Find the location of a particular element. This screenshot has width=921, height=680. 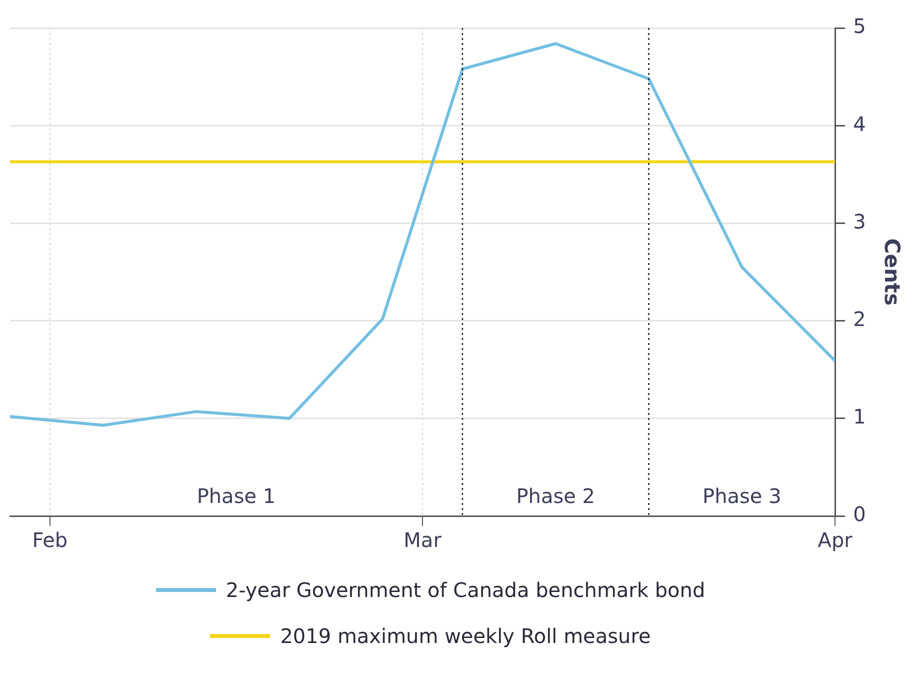

legend-label: 2-year Government of Canada benchmark bond is located at coordinates (466, 590).